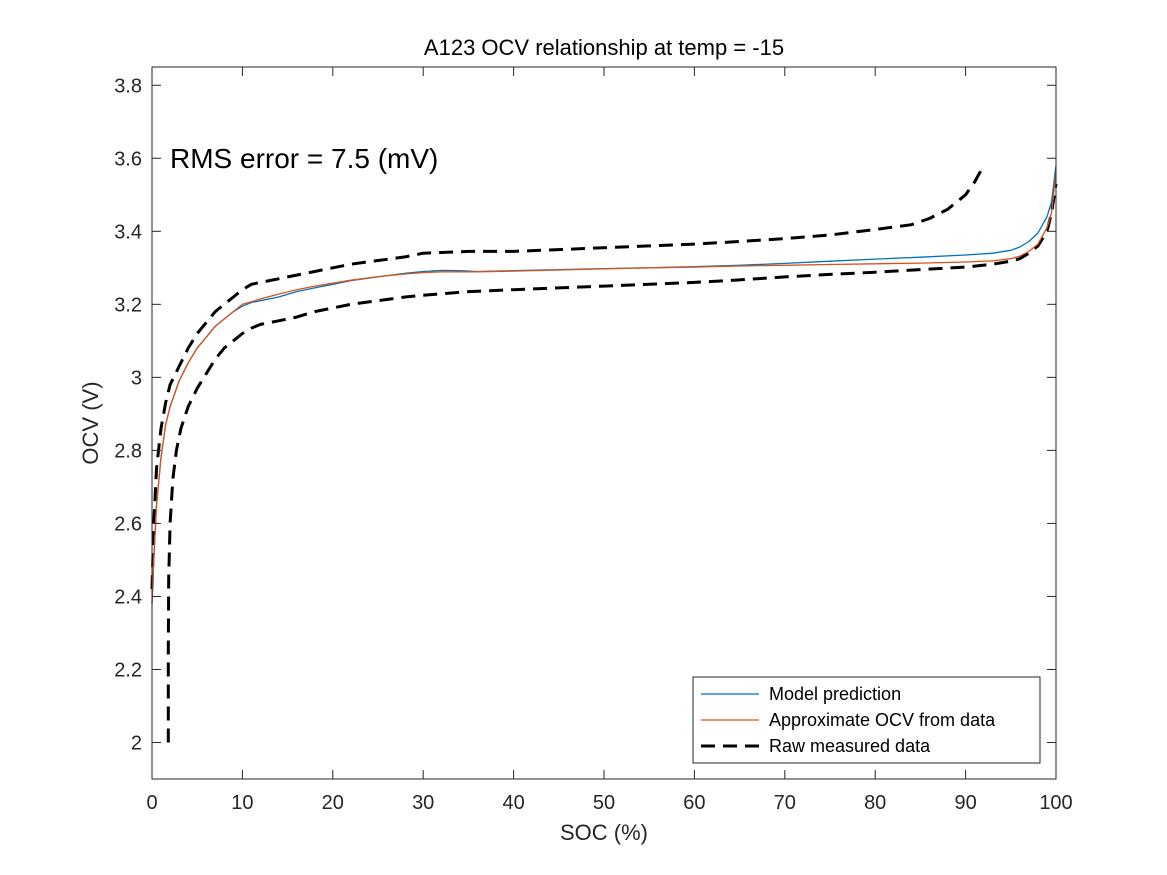  What do you see at coordinates (128, 597) in the screenshot?
I see `y-tick-label: 2.4` at bounding box center [128, 597].